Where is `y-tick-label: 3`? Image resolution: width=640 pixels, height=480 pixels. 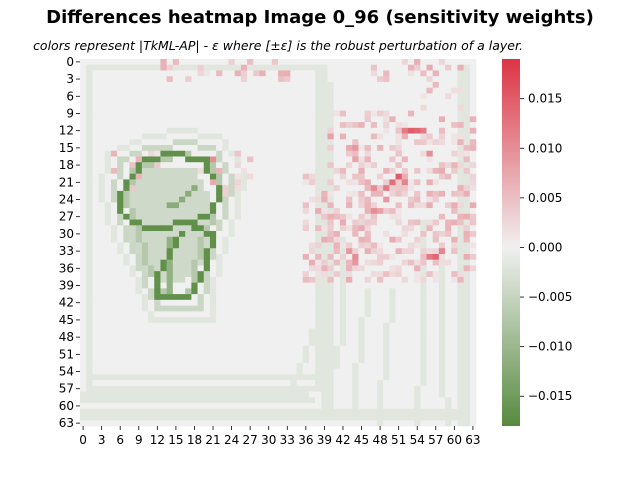 y-tick-label: 3 is located at coordinates (70, 79).